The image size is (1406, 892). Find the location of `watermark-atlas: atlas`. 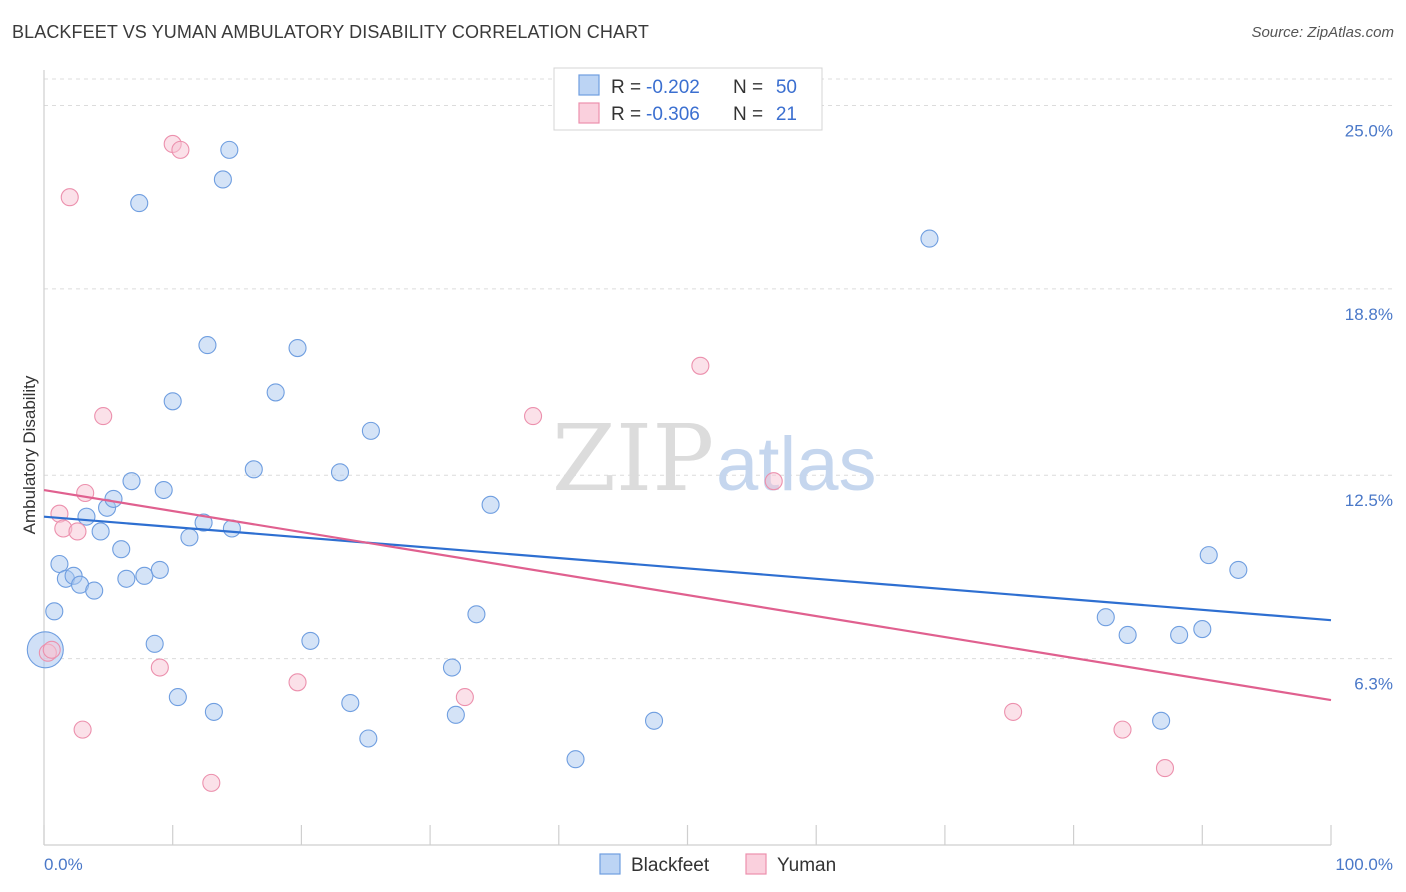

watermark-atlas: atlas is located at coordinates (796, 464).